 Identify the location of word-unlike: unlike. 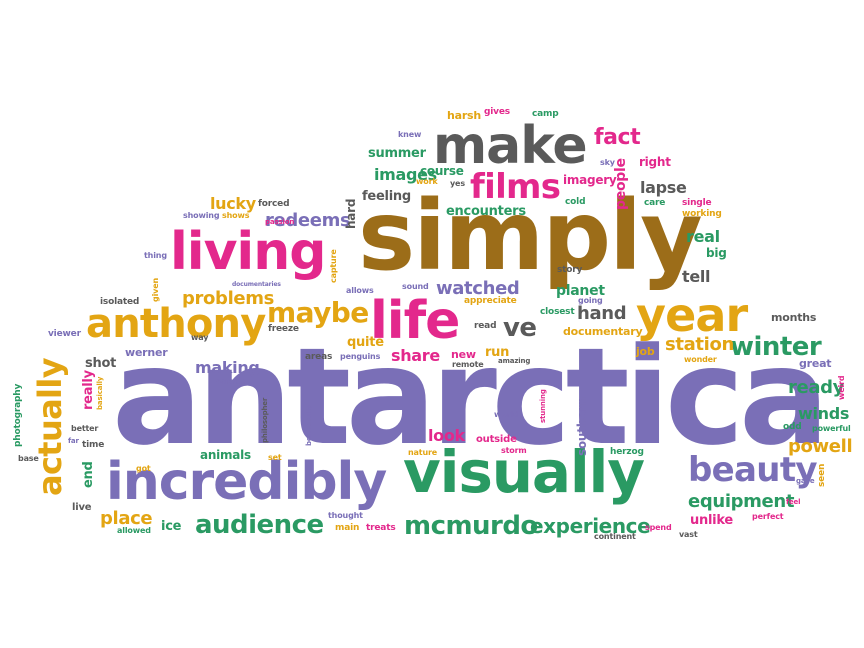
(711, 520).